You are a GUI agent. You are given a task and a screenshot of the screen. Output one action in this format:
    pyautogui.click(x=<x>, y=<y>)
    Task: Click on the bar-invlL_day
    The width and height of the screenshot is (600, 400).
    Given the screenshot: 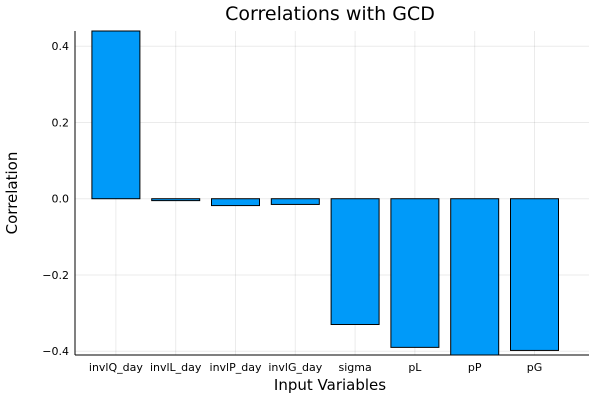 What is the action you would take?
    pyautogui.click(x=176, y=200)
    